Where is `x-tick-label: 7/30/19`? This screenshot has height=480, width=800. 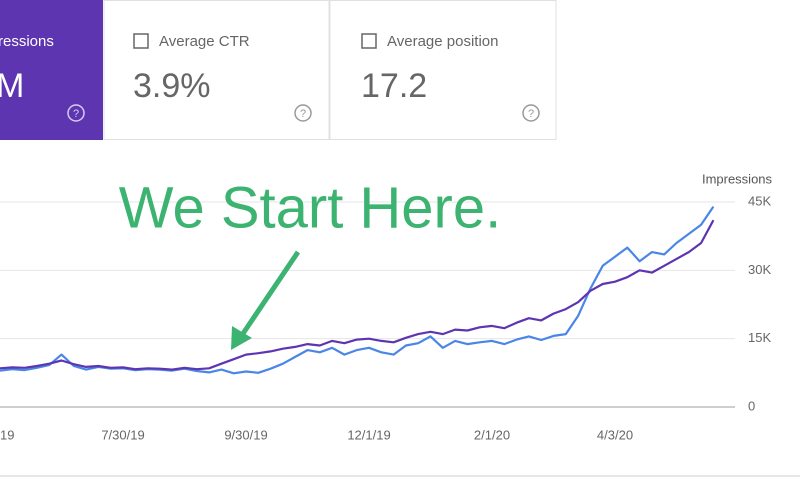
x-tick-label: 7/30/19 is located at coordinates (122, 434).